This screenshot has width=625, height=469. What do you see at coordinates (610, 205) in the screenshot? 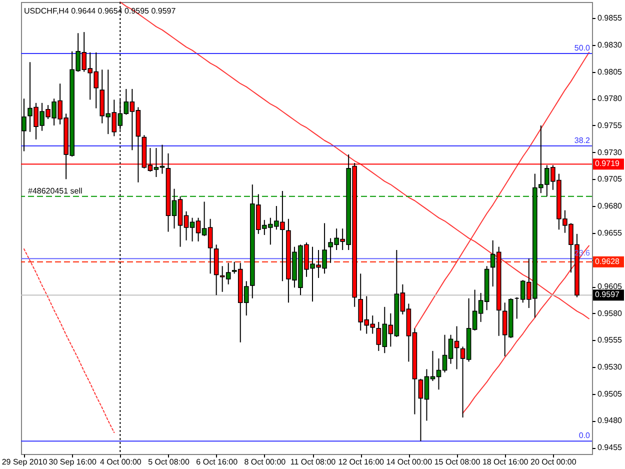
I see `y-tick-label: 0.9680` at bounding box center [610, 205].